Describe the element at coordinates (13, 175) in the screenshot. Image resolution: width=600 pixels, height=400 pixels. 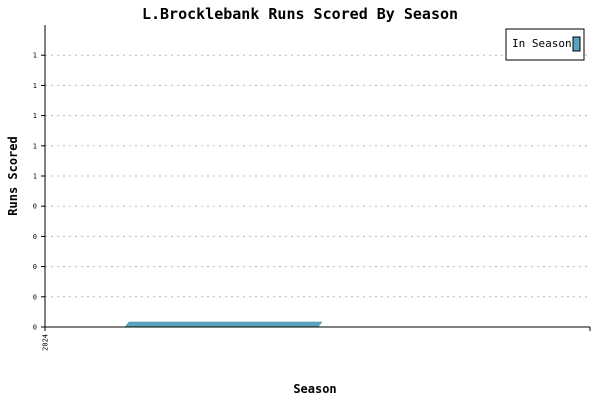
I see `y-axis-title: Runs Scored` at that location.